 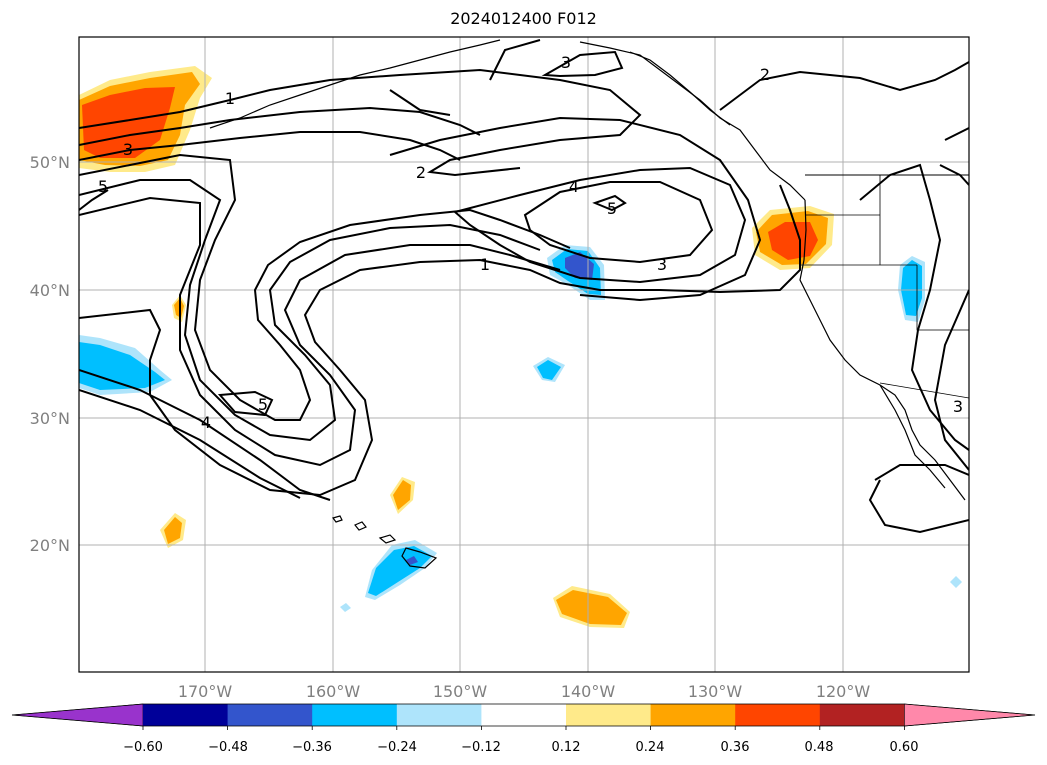 I want to click on cold-anomaly-42n-142w-core, so click(x=579, y=266).